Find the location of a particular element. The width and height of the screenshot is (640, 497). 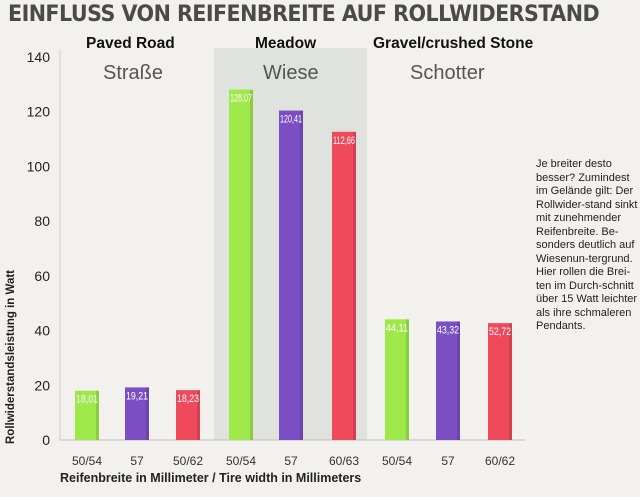

y-tick-label: 0 is located at coordinates (46, 440).